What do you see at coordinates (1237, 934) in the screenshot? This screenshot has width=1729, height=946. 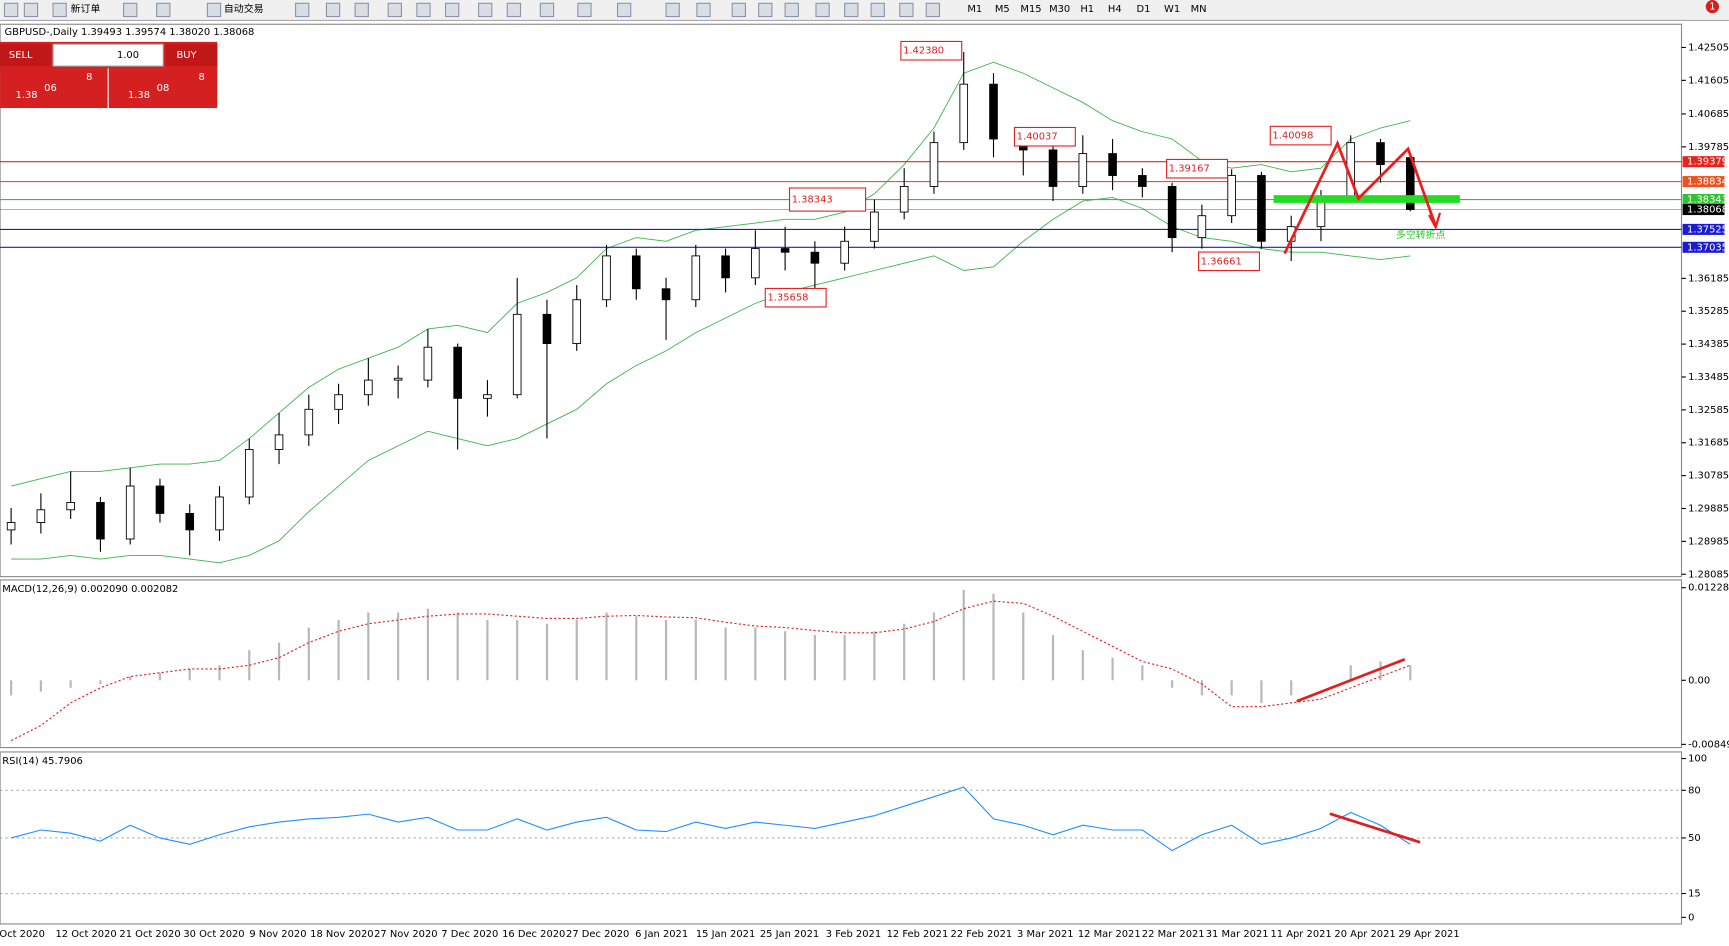 I see `x-tick-label: 31 Mar 2021` at bounding box center [1237, 934].